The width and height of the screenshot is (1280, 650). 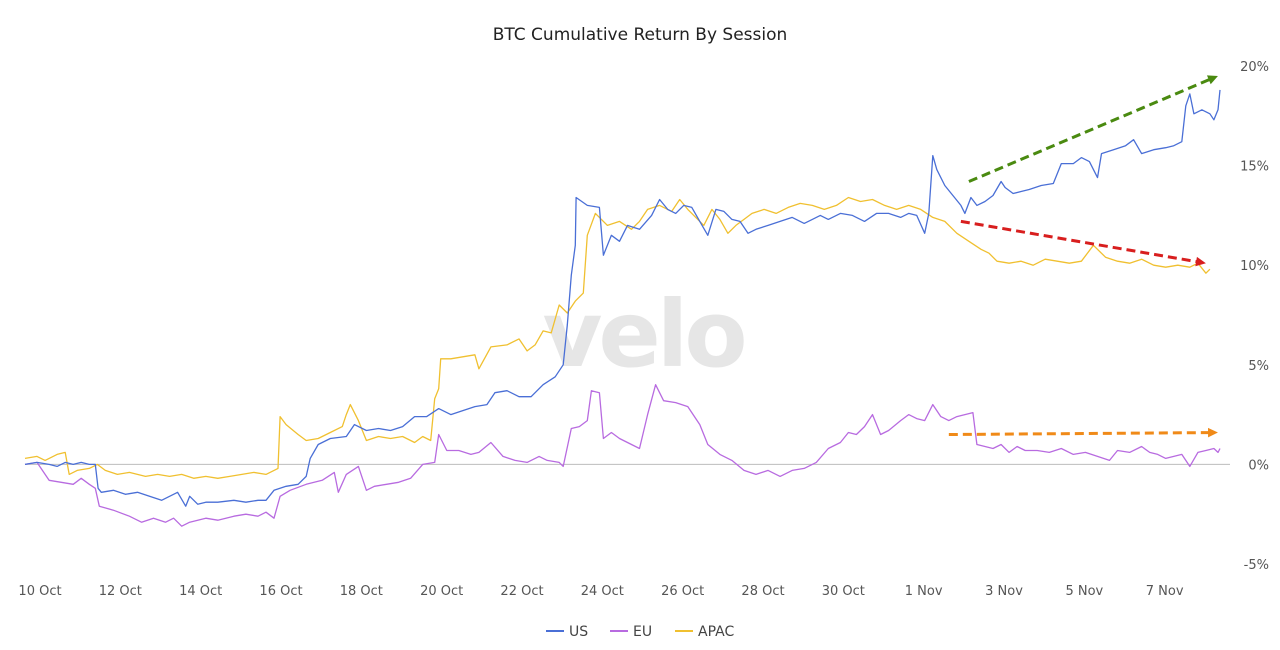 I want to click on watermark: velo, so click(x=643, y=334).